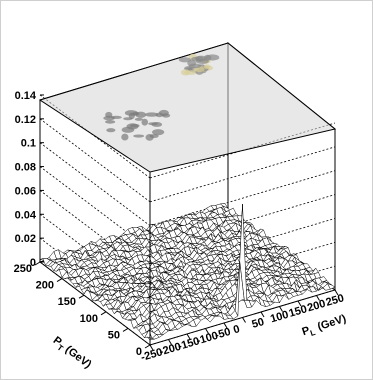  What do you see at coordinates (298, 311) in the screenshot?
I see `pl-tick-label: 150` at bounding box center [298, 311].